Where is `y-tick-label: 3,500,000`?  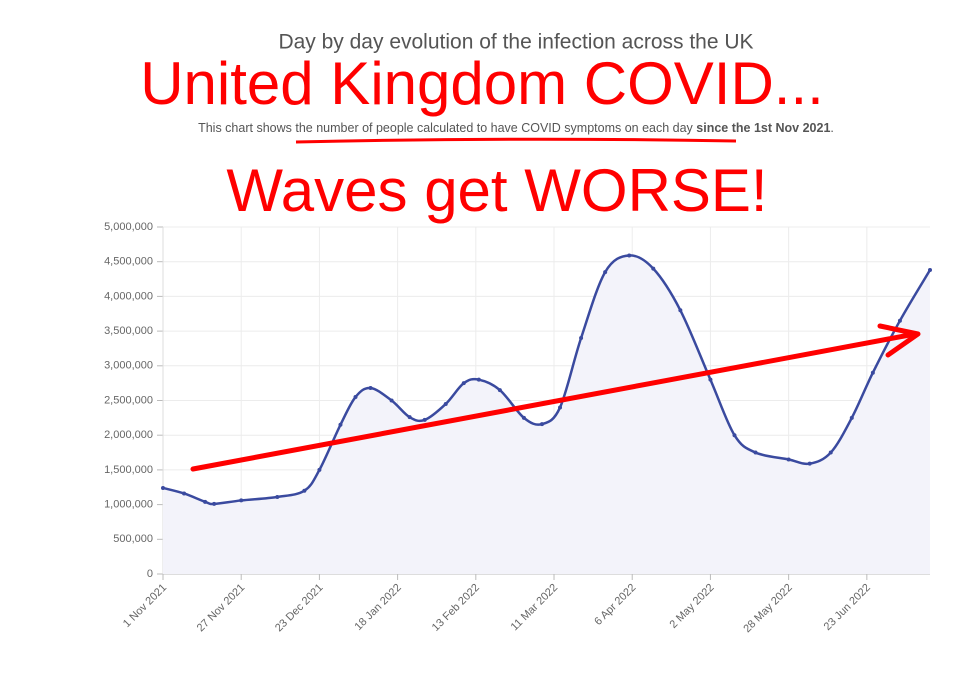 y-tick-label: 3,500,000 is located at coordinates (128, 331).